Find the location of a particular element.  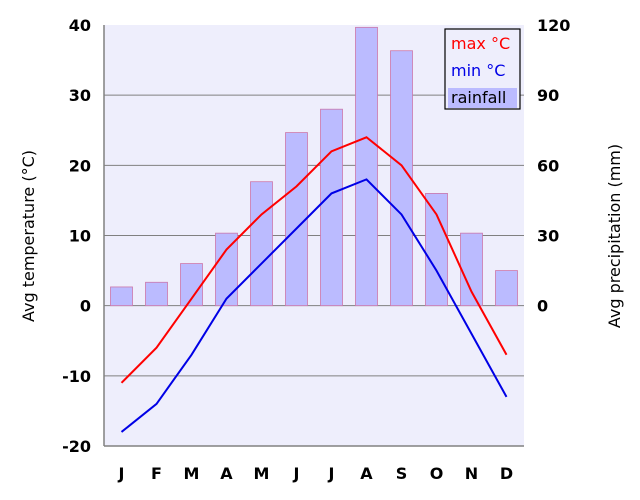

legend: max °C min °C rainfall is located at coordinates (482, 69).